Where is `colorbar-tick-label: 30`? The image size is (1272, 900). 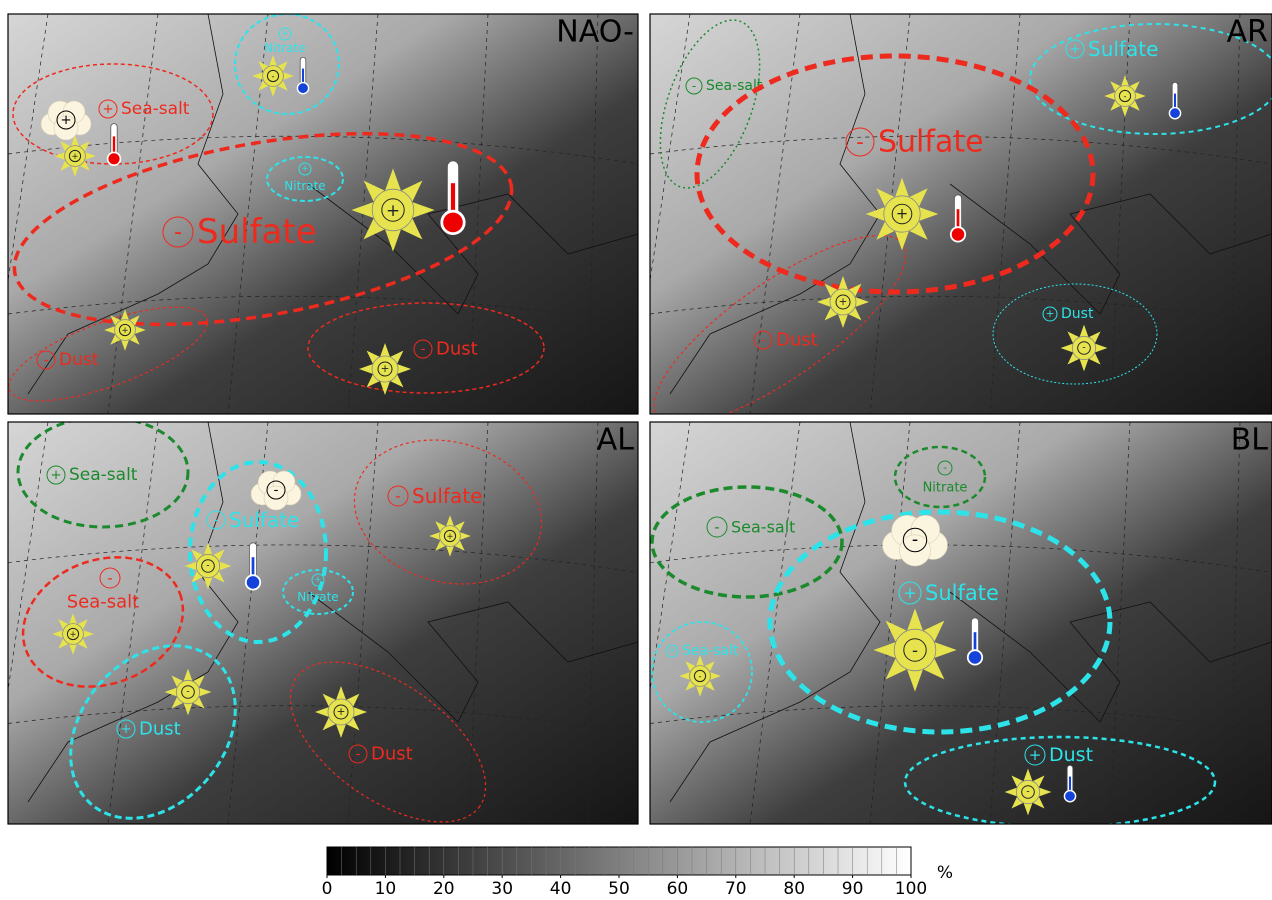 colorbar-tick-label: 30 is located at coordinates (502, 889).